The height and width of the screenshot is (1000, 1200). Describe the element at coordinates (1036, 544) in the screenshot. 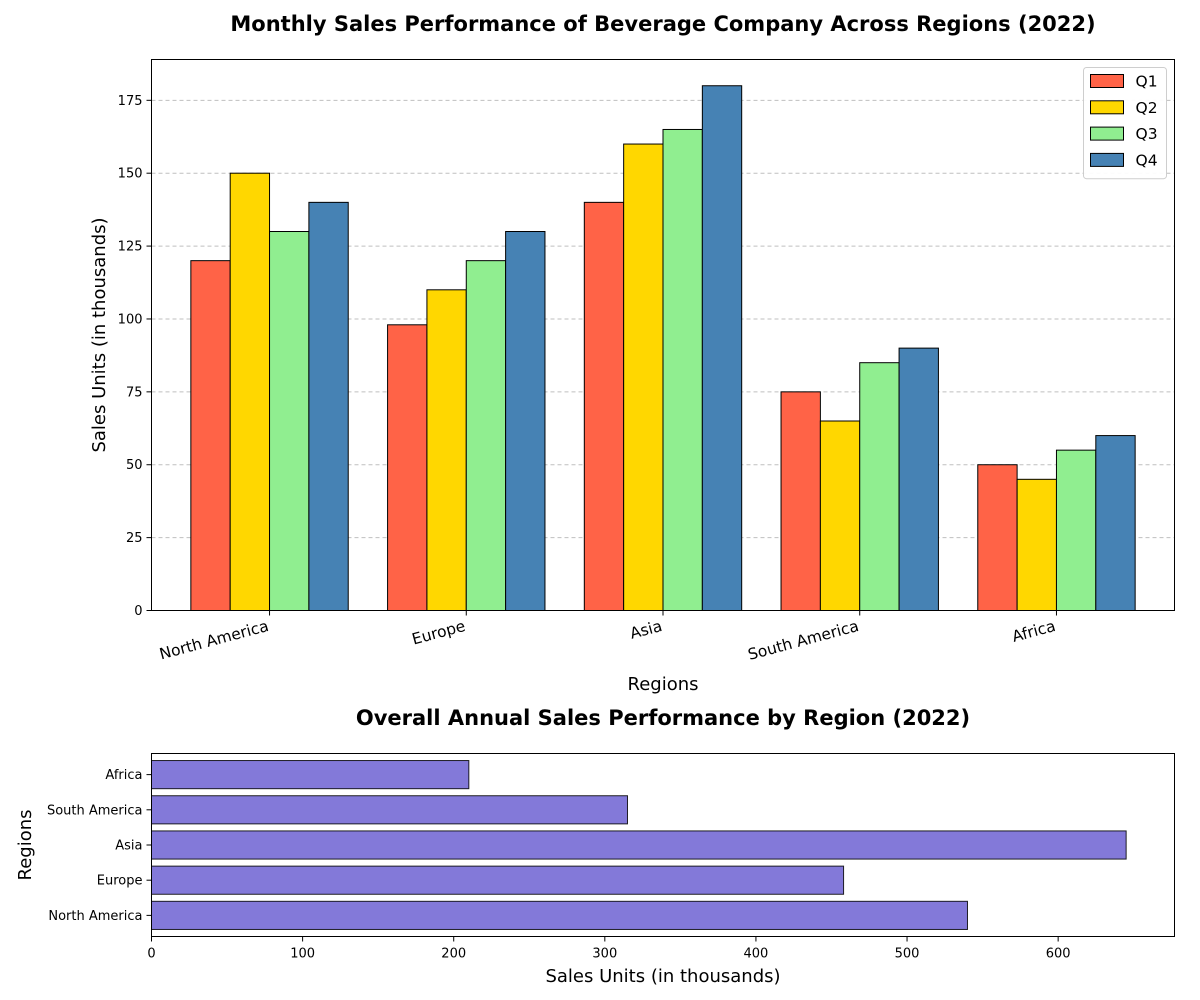

I see `bar-africa-q2` at that location.